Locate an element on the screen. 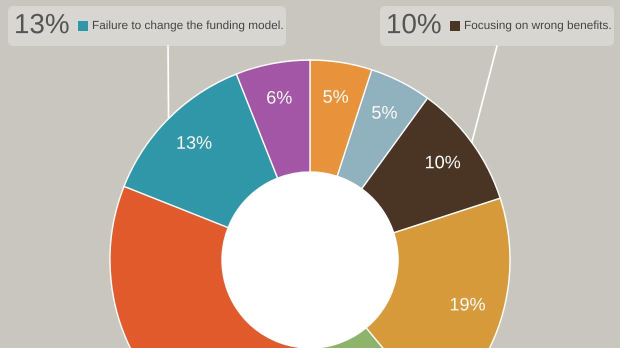 This screenshot has height=348, width=620. legend-label: Failure to change the funding model. is located at coordinates (187, 26).